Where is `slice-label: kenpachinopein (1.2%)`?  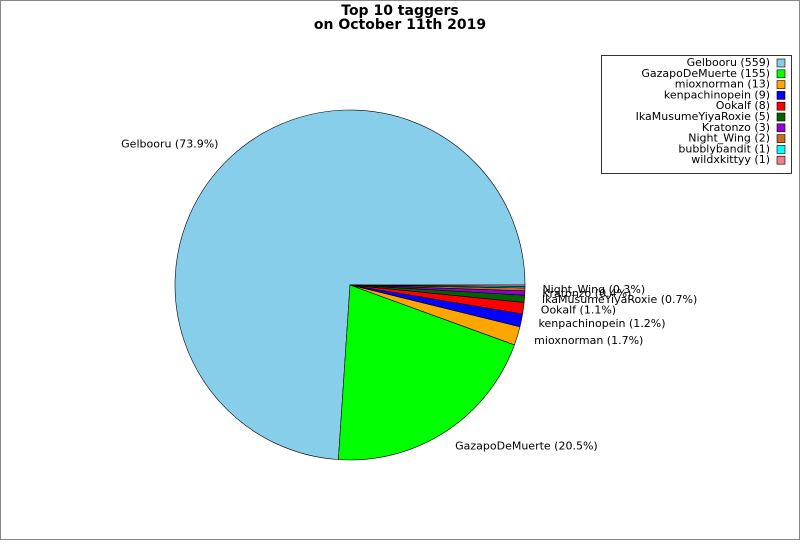 slice-label: kenpachinopein (1.2%) is located at coordinates (602, 323).